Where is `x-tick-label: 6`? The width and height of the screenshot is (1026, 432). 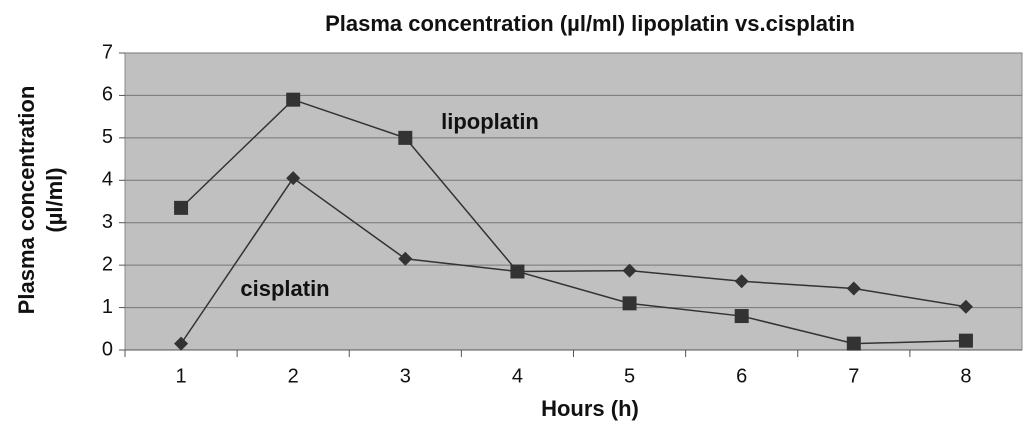
x-tick-label: 6 is located at coordinates (741, 376).